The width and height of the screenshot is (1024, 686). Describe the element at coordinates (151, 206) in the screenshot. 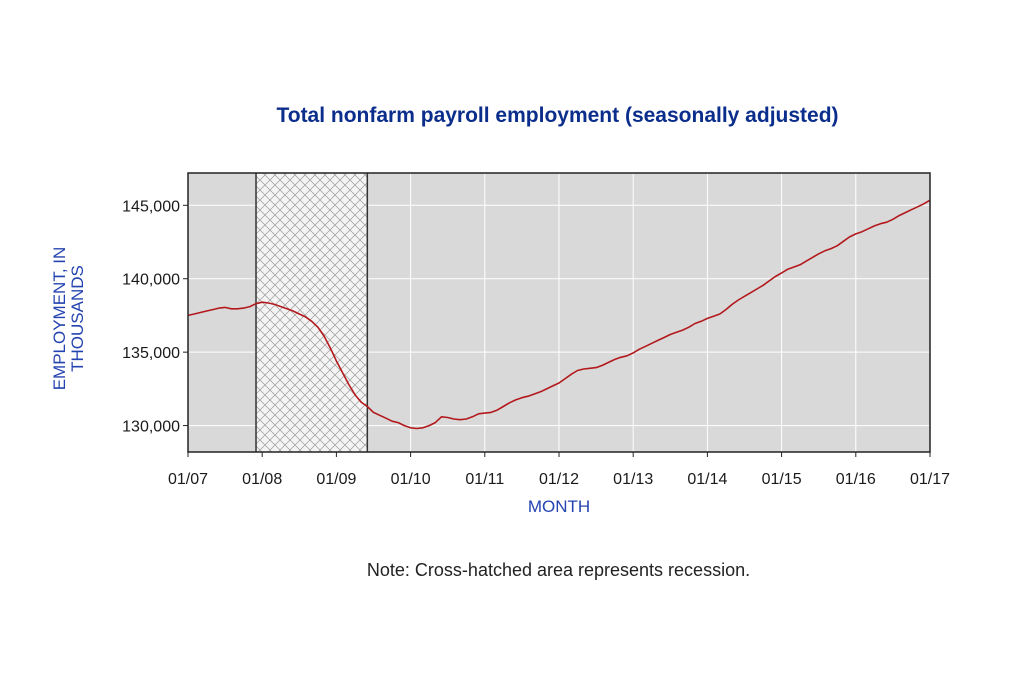

I see `y-tick-label: 145,000` at that location.